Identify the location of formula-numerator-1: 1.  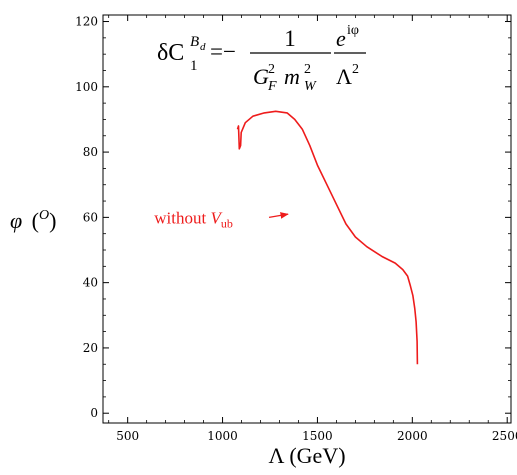
(290, 38).